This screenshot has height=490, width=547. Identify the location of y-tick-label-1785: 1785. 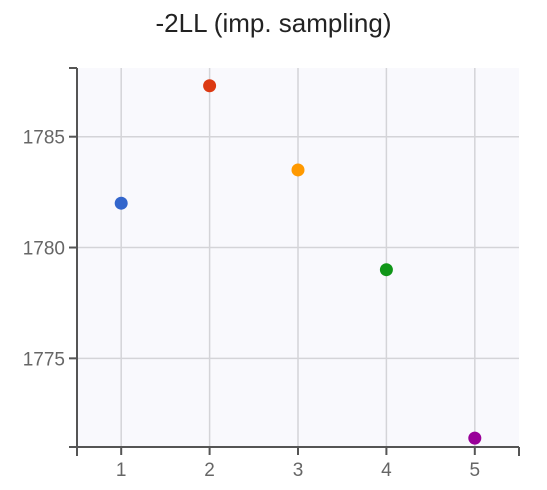
(44, 138).